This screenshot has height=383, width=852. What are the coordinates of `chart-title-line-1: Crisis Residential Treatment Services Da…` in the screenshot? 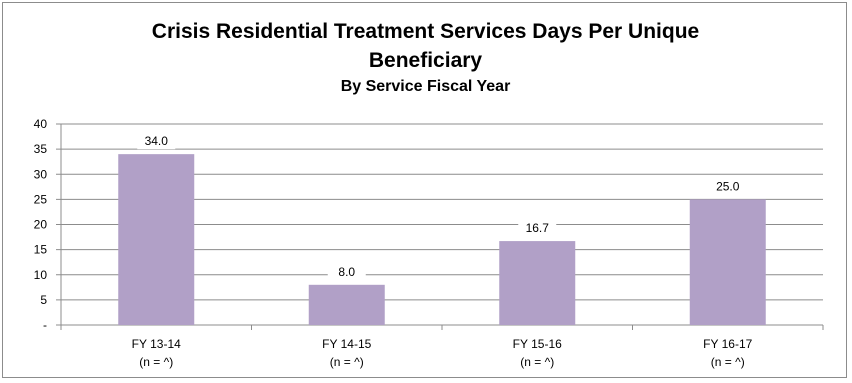 It's located at (425, 31).